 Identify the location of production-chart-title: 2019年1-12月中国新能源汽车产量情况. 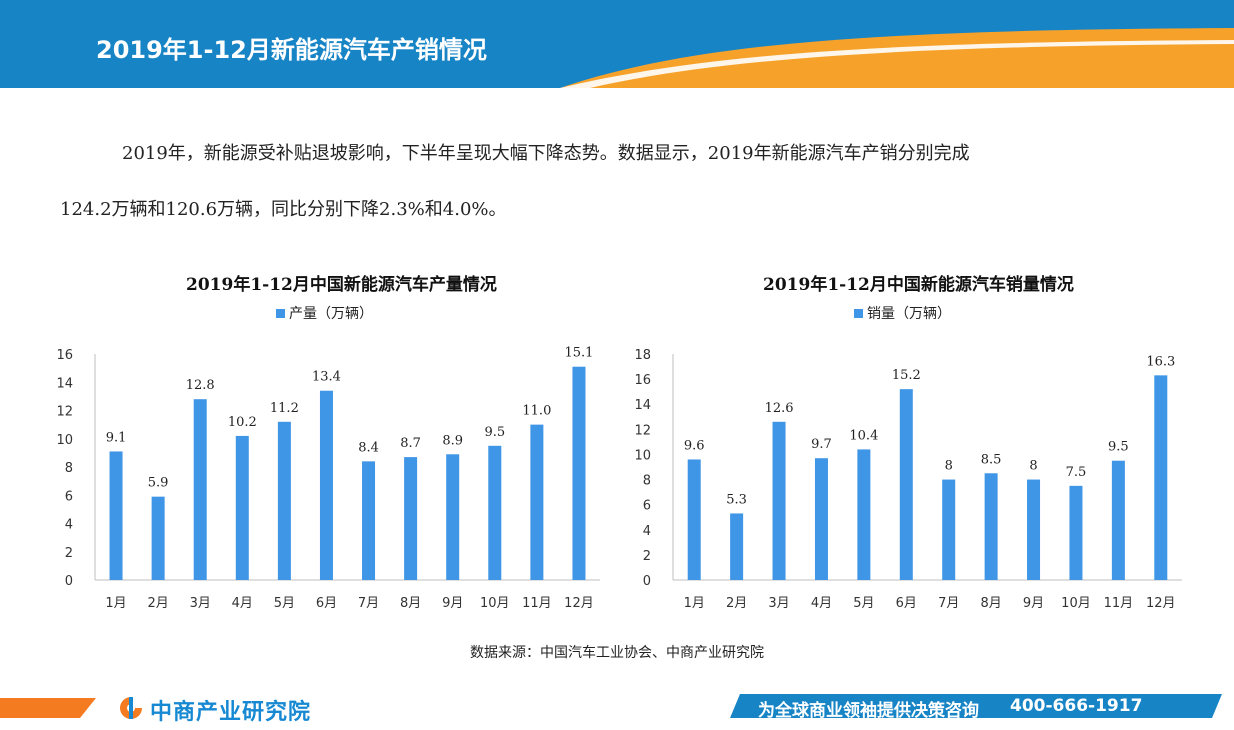
(341, 285).